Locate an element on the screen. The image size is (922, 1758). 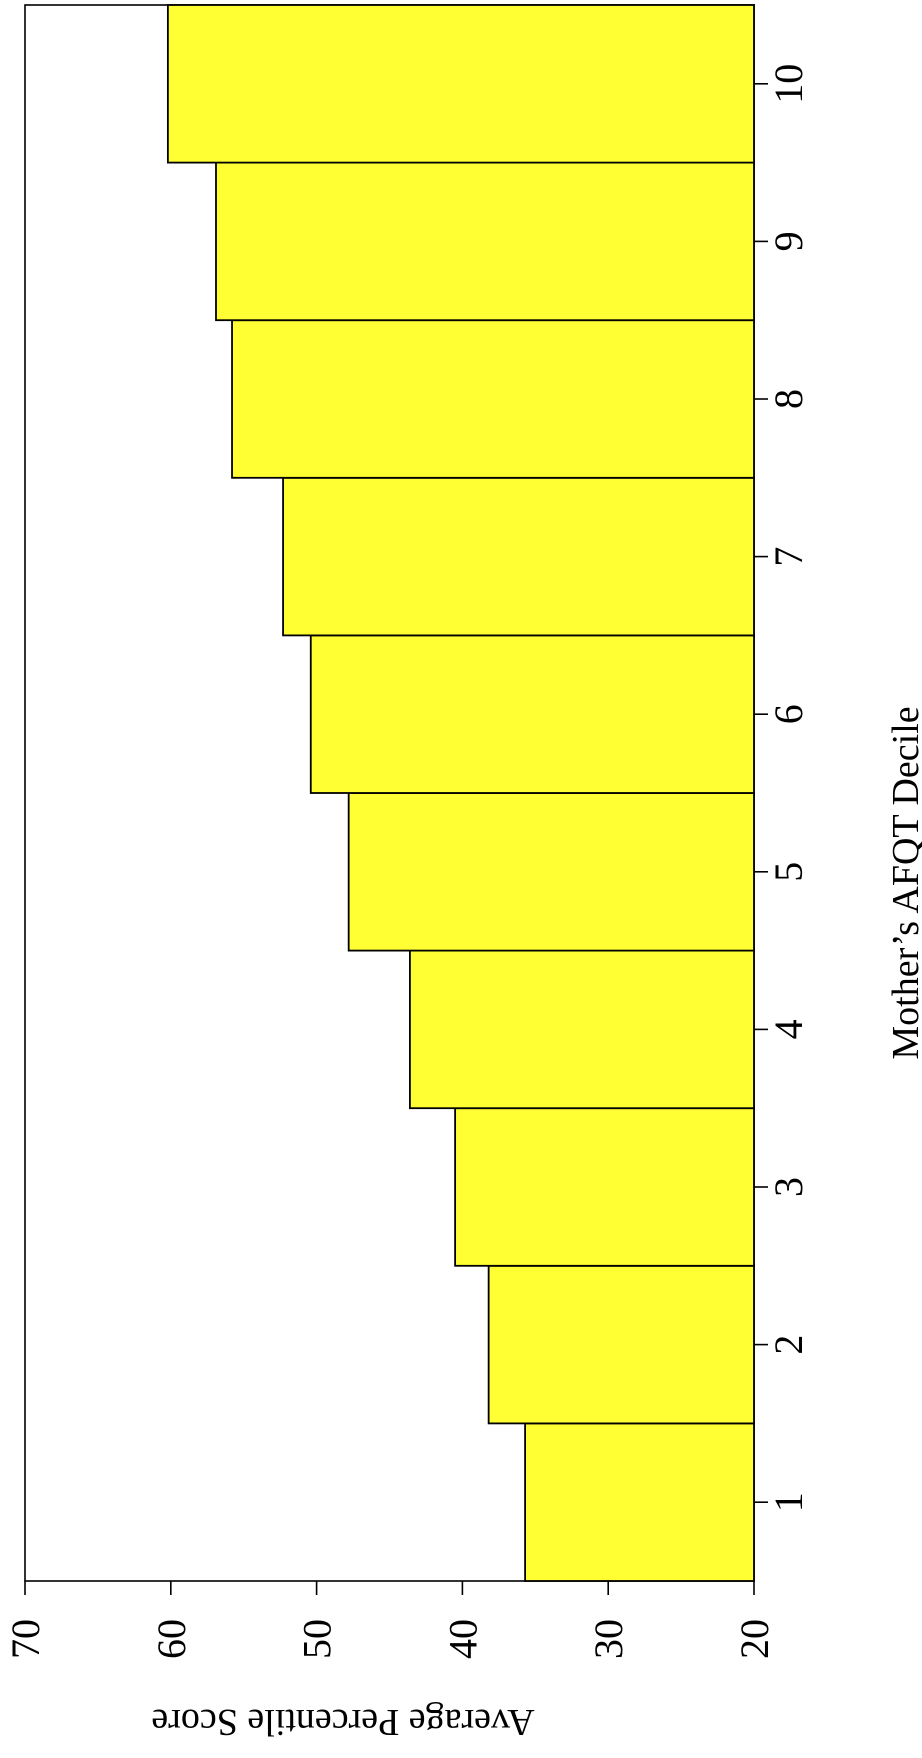
value-tick-label-50: 50 is located at coordinates (317, 1639).